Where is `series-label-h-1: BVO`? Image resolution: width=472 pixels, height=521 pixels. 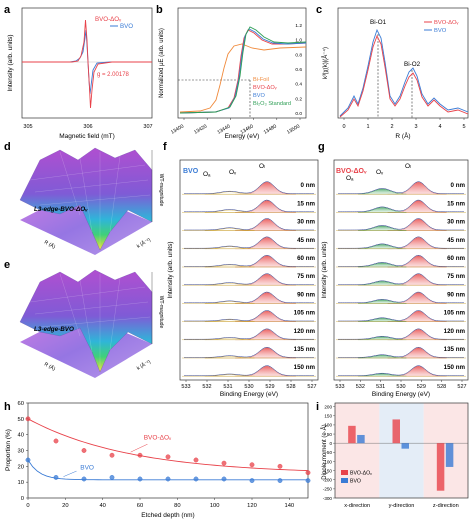 series-label-h-1: BVO is located at coordinates (87, 468).